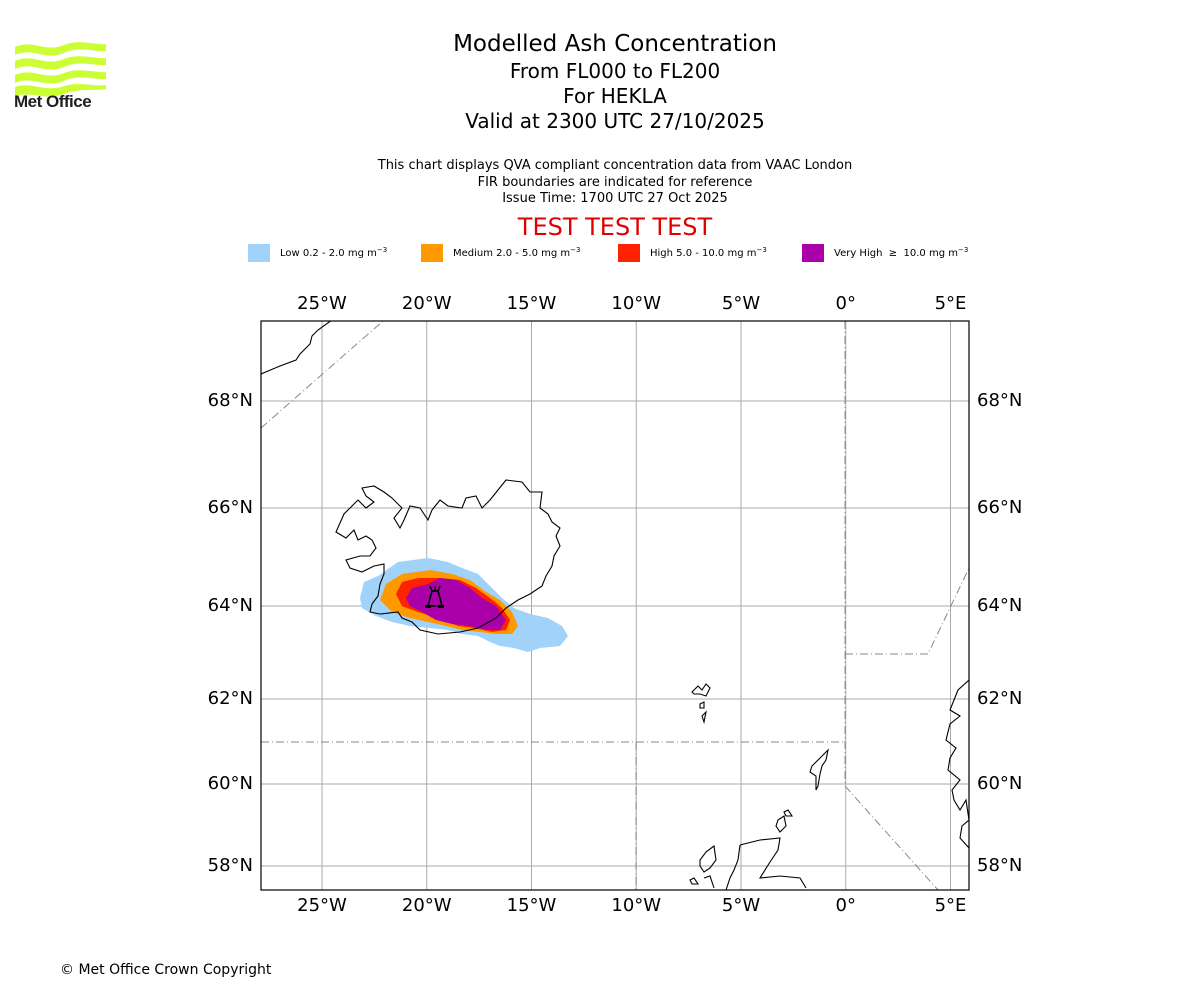 This screenshot has height=1000, width=1200. I want to click on coastline-scotland, so click(748, 863).